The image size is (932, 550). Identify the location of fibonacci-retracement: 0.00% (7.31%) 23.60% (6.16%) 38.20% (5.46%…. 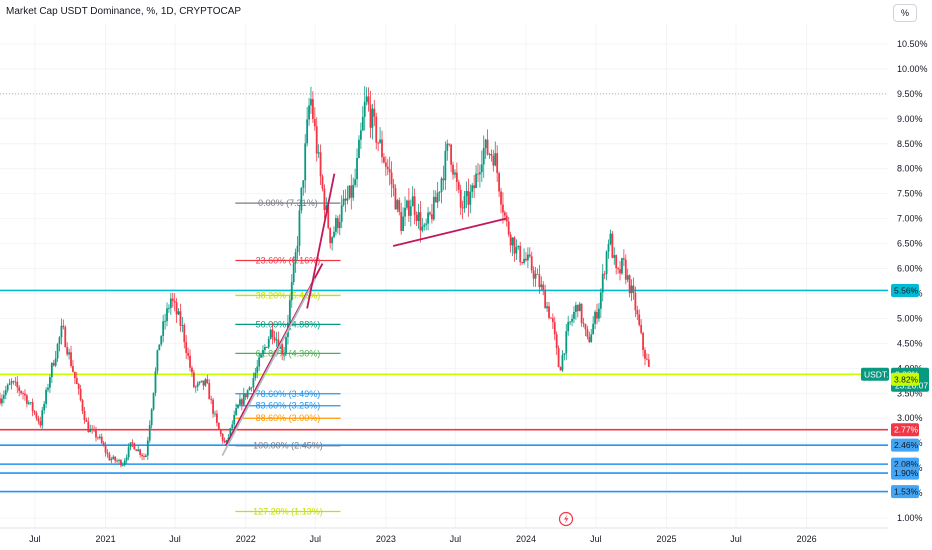
(288, 357).